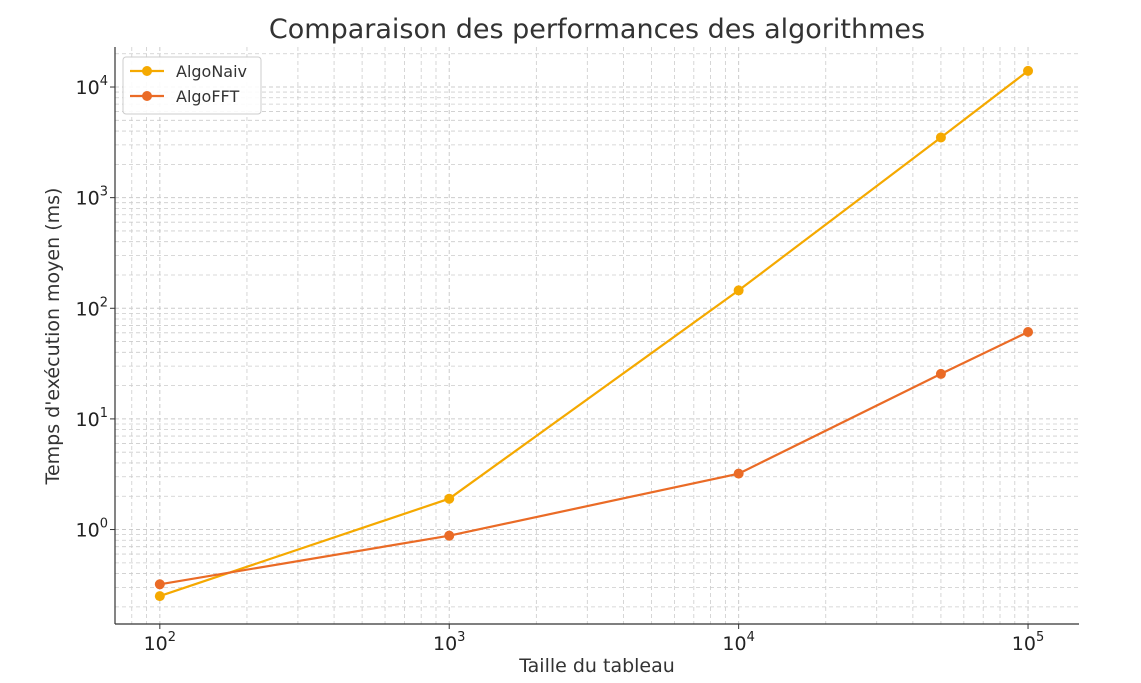 The image size is (1141, 683). Describe the element at coordinates (738, 642) in the screenshot. I see `x-tick-label: 10⁴` at that location.